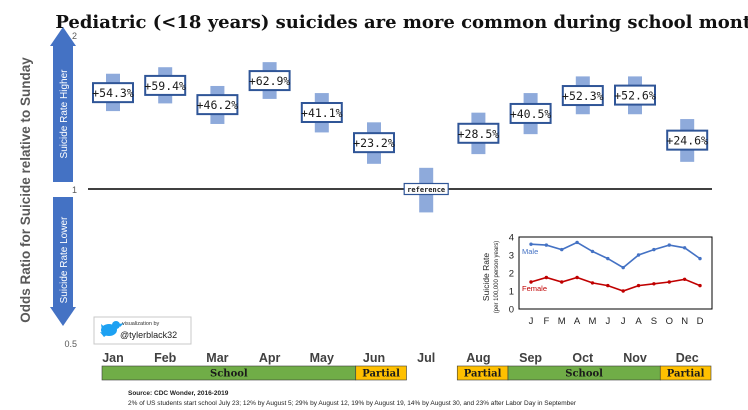 The height and width of the screenshot is (410, 748). I want to click on inset-ylabel: Suicide Rate, so click(486, 277).